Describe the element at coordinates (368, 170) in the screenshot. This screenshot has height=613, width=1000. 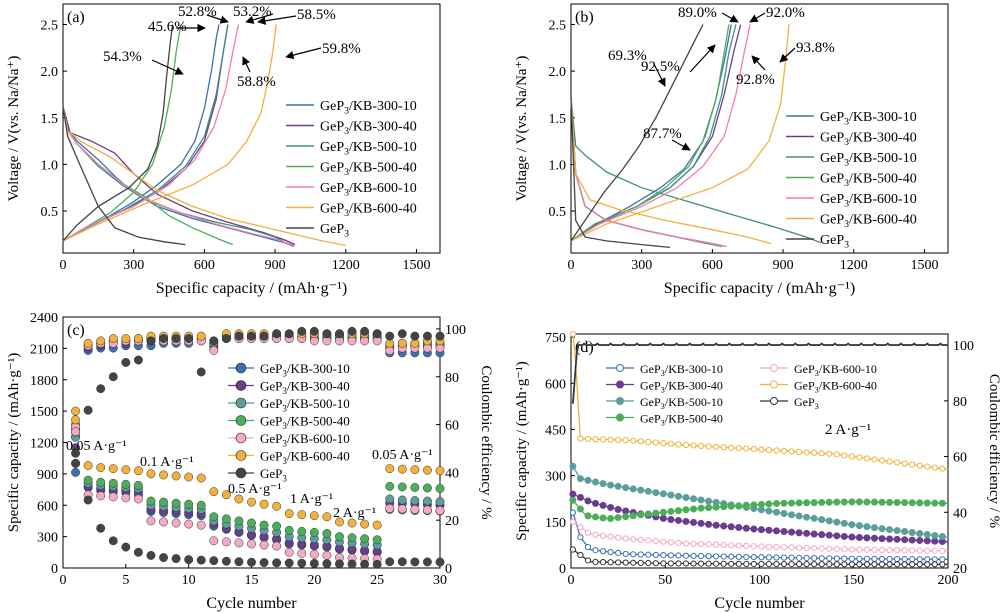
I see `legend-entry: GeP3/KB-500-40` at that location.